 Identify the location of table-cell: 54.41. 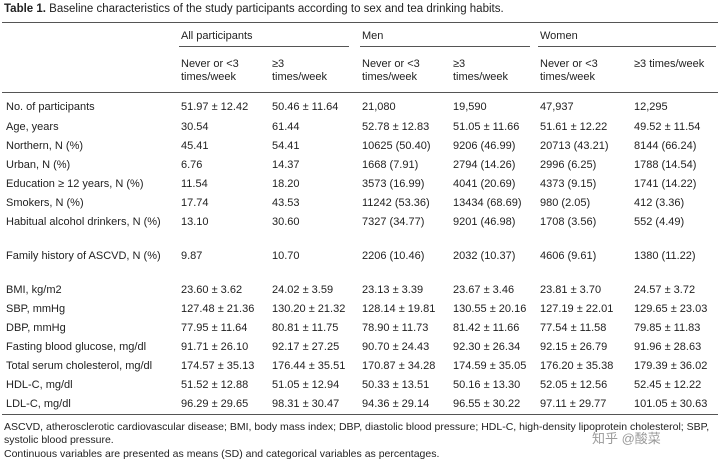
(286, 146).